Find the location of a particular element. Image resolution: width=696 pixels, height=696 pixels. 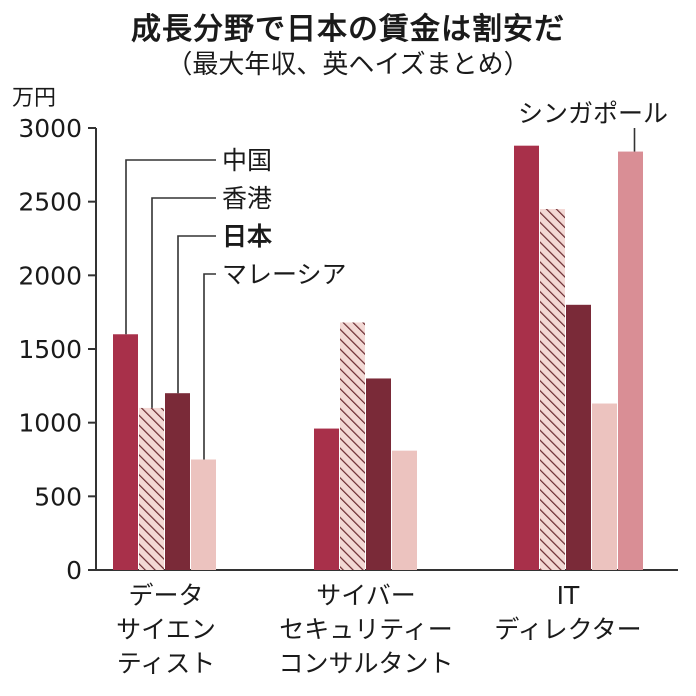

legend-label-2: 香港 is located at coordinates (247, 198).